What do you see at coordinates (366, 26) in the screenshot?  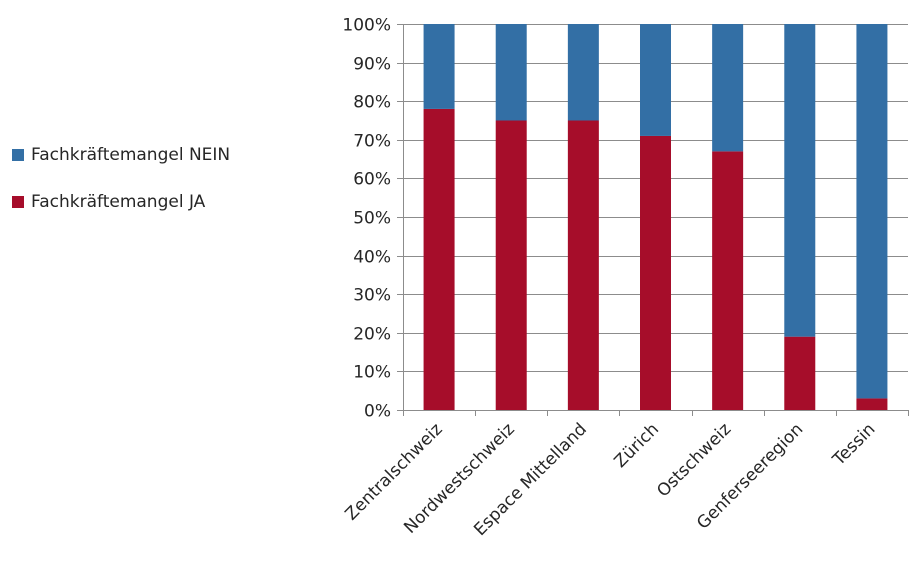 I see `y-tick-label-10: 100%` at bounding box center [366, 26].